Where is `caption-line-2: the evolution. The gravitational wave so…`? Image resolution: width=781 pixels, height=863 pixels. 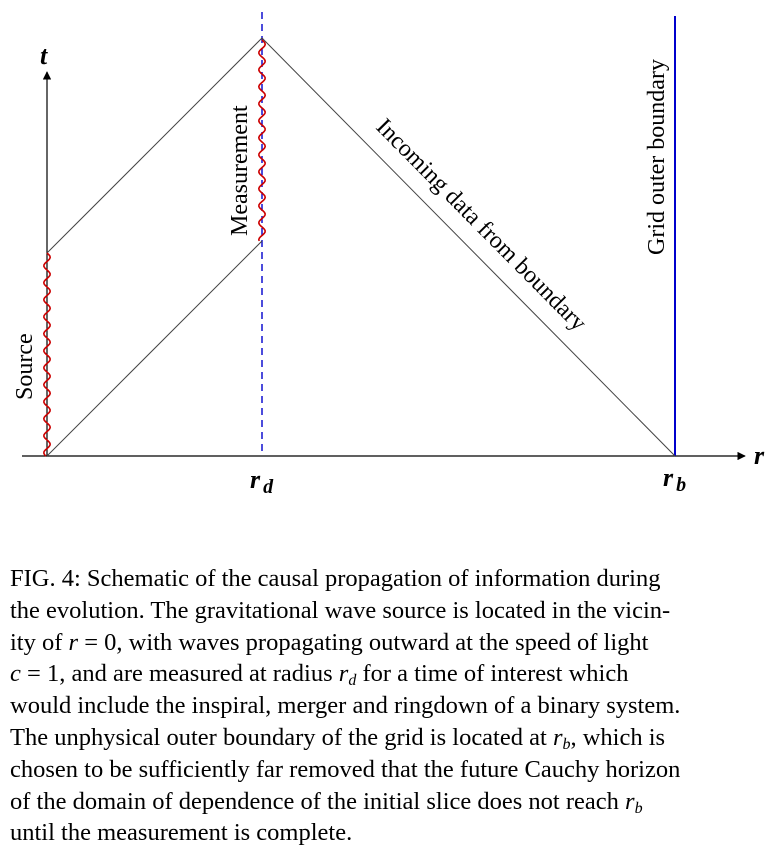
caption-line-2: the evolution. The gravitational wave so… is located at coordinates (340, 610).